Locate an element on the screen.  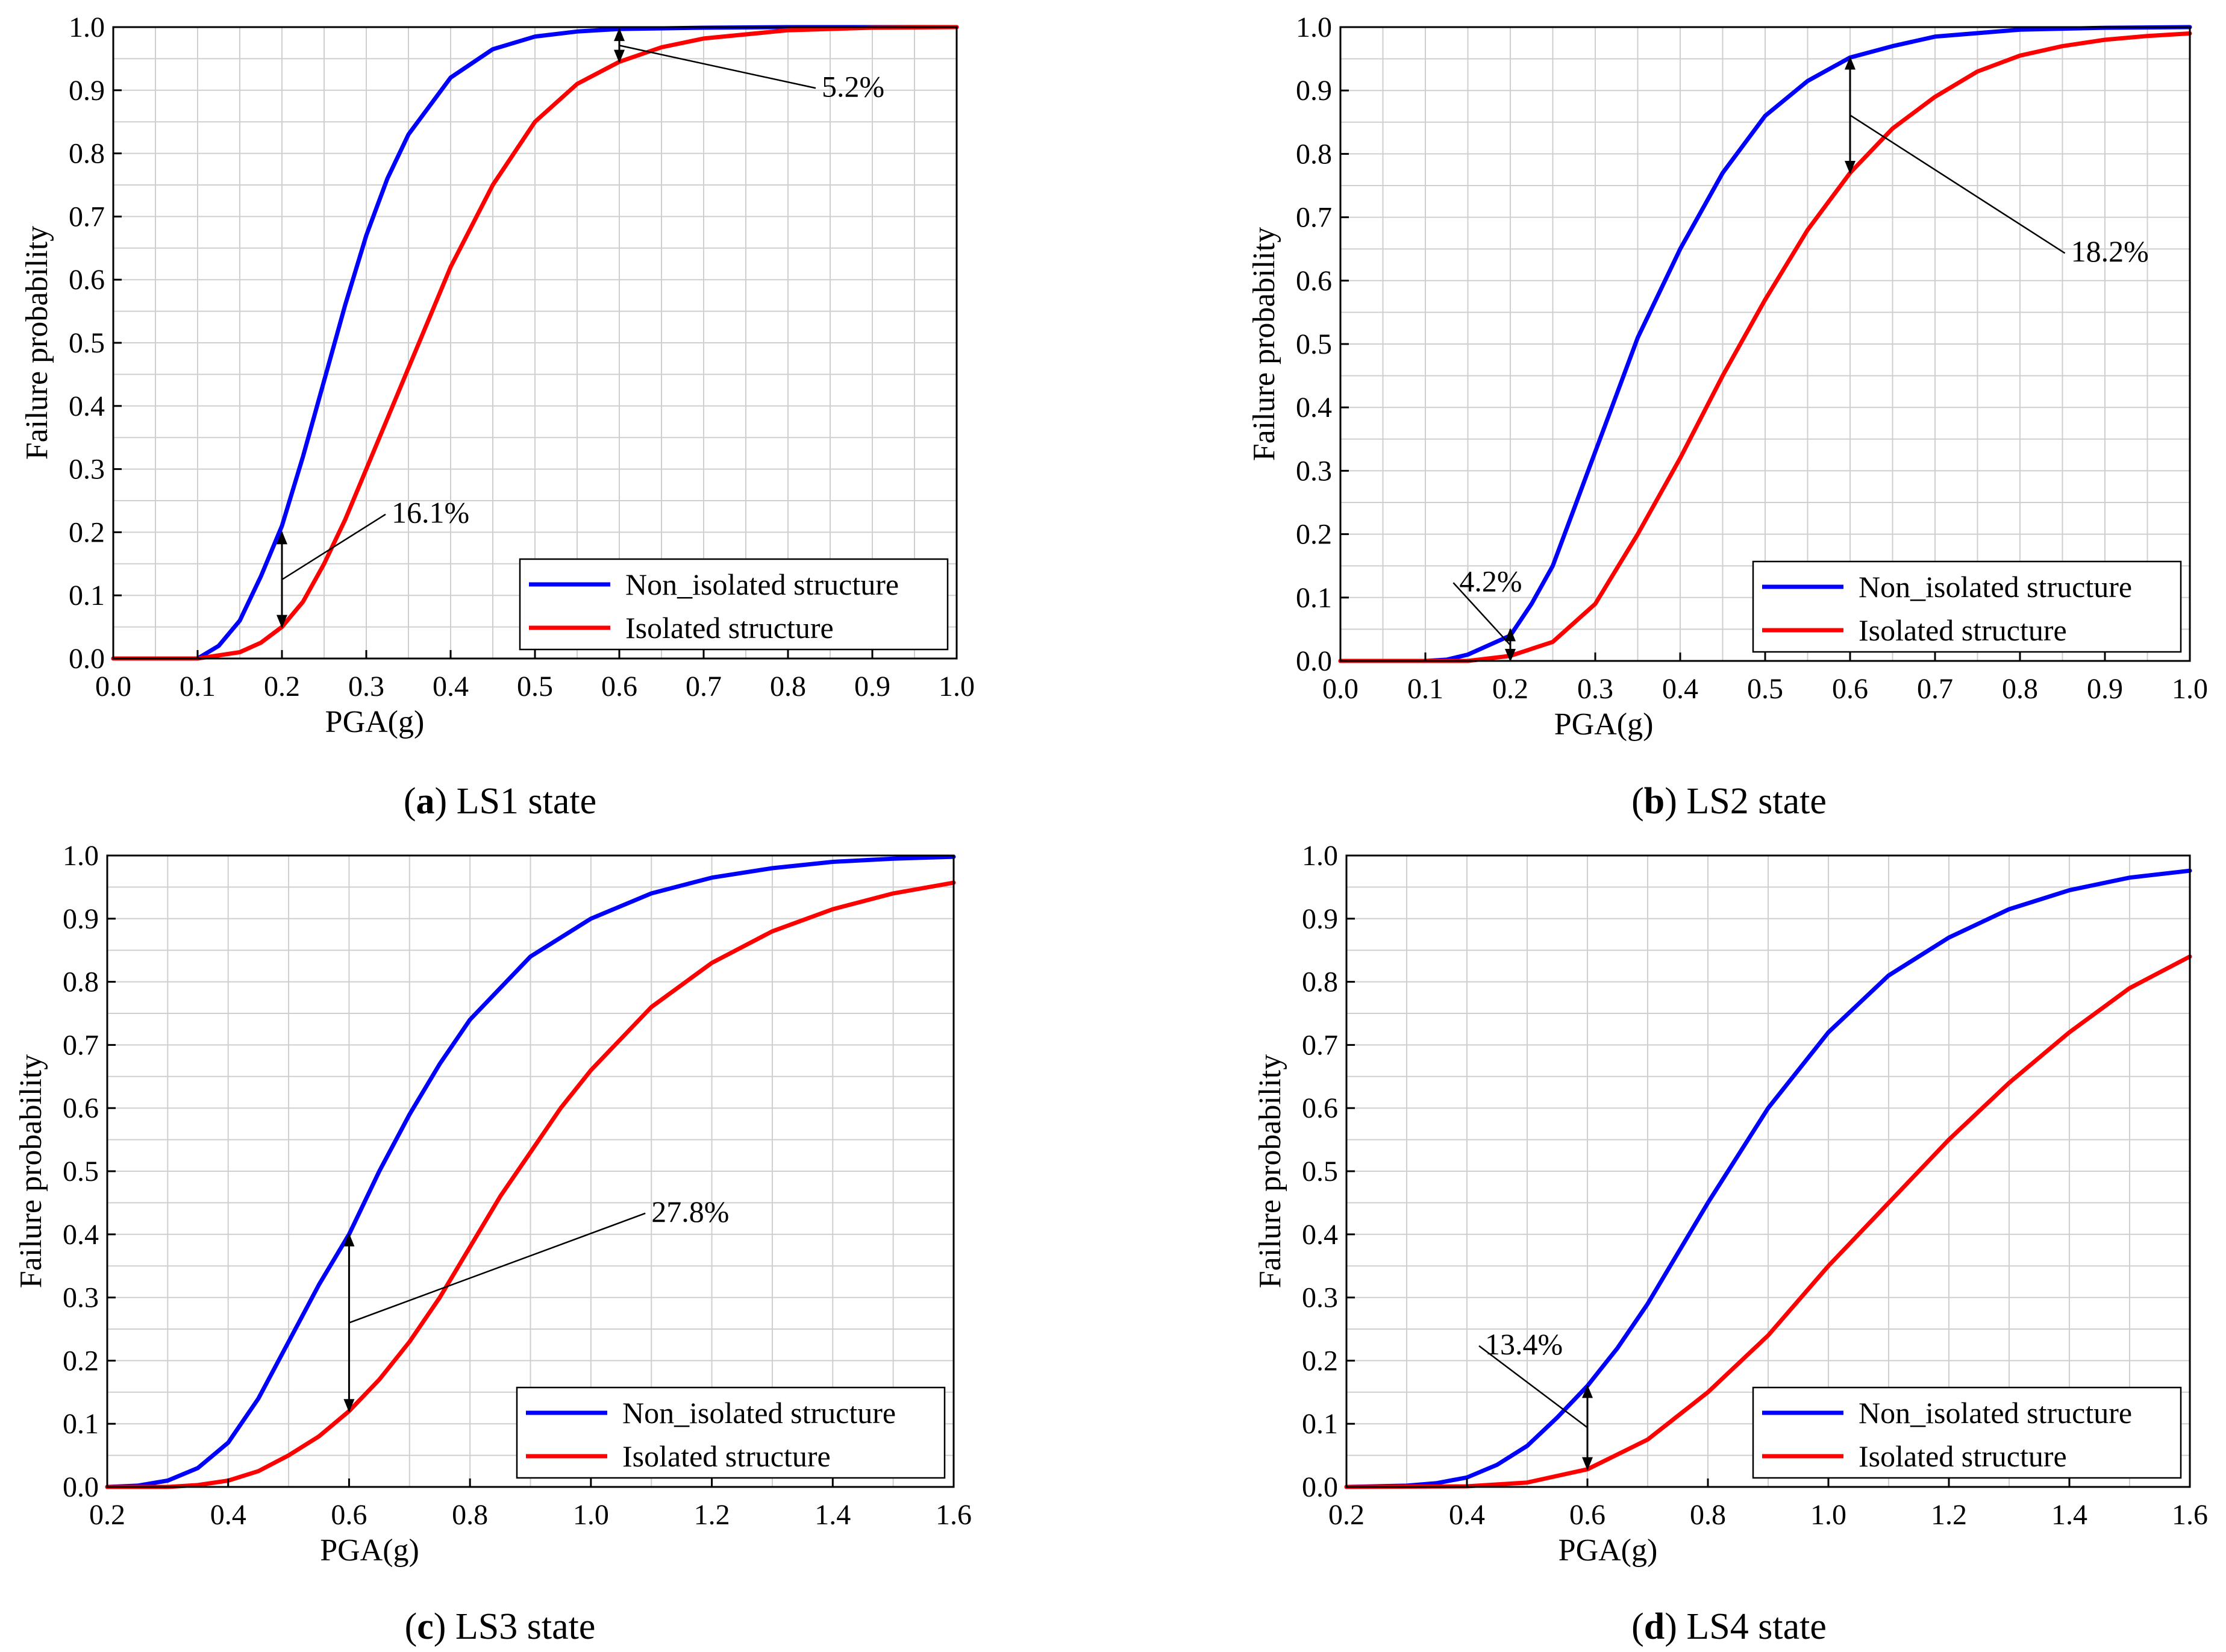
x-tick-label: 0.3 is located at coordinates (1595, 689).